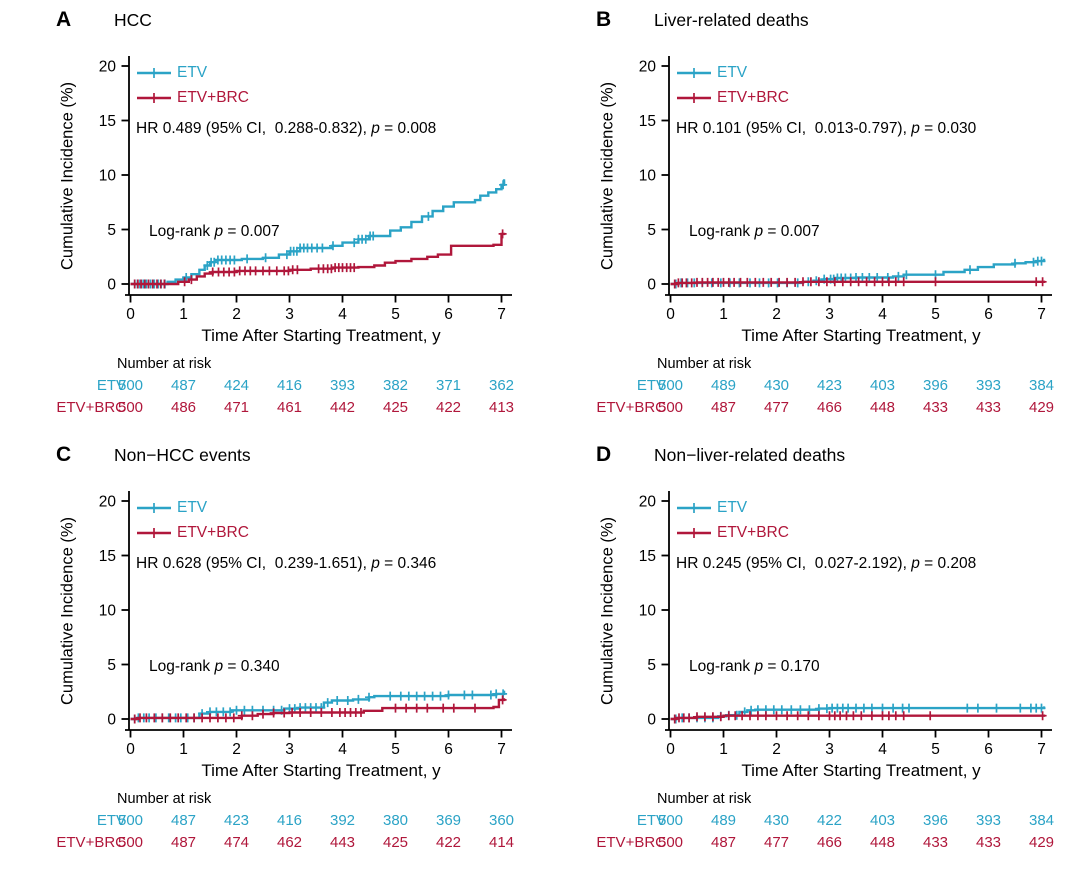 This screenshot has width=1080, height=869. Describe the element at coordinates (236, 385) in the screenshot. I see `risk-value: 424` at that location.